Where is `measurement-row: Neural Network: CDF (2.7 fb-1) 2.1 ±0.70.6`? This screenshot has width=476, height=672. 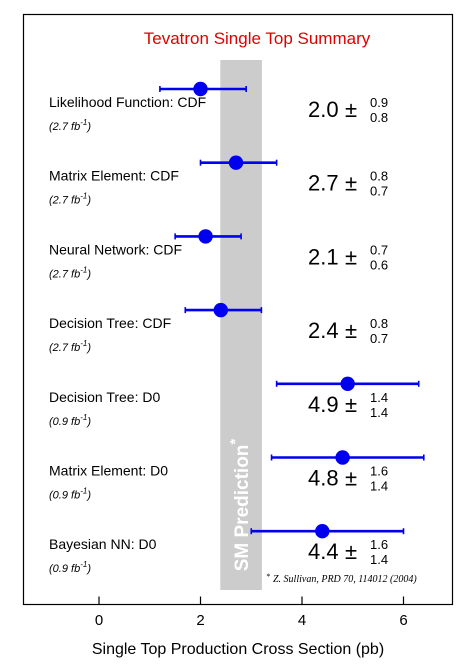
measurement-row: Neural Network: CDF (2.7 fb-1) 2.1 ±0.70.6 is located at coordinates (218, 254).